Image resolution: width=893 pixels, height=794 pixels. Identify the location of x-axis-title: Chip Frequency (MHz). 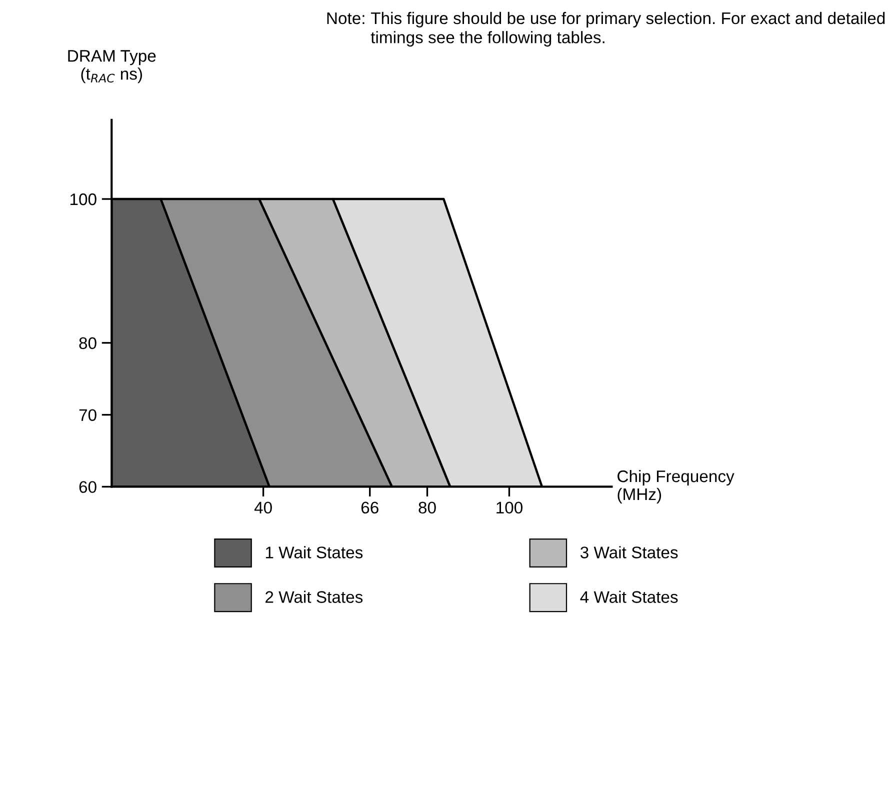
(676, 487).